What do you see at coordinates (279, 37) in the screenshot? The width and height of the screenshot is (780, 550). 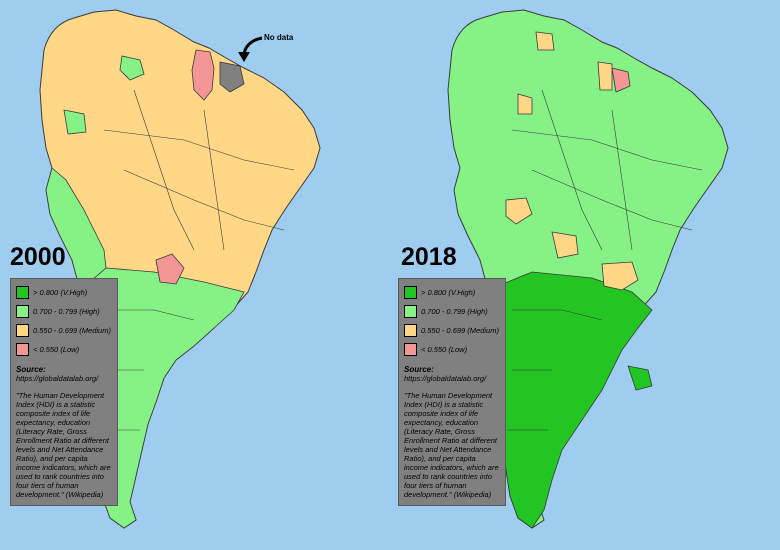 I see `no-data-label: No data` at bounding box center [279, 37].